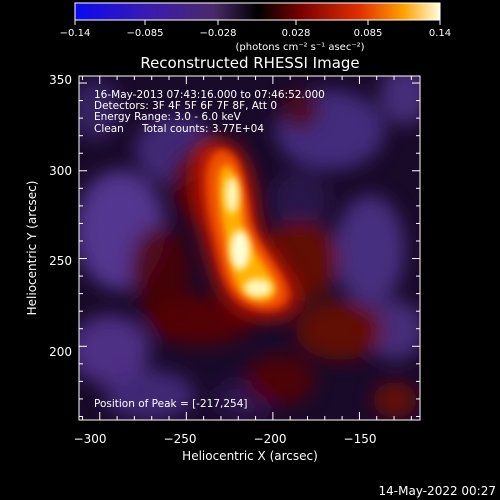  I want to click on x-tick-label: −300, so click(90, 439).